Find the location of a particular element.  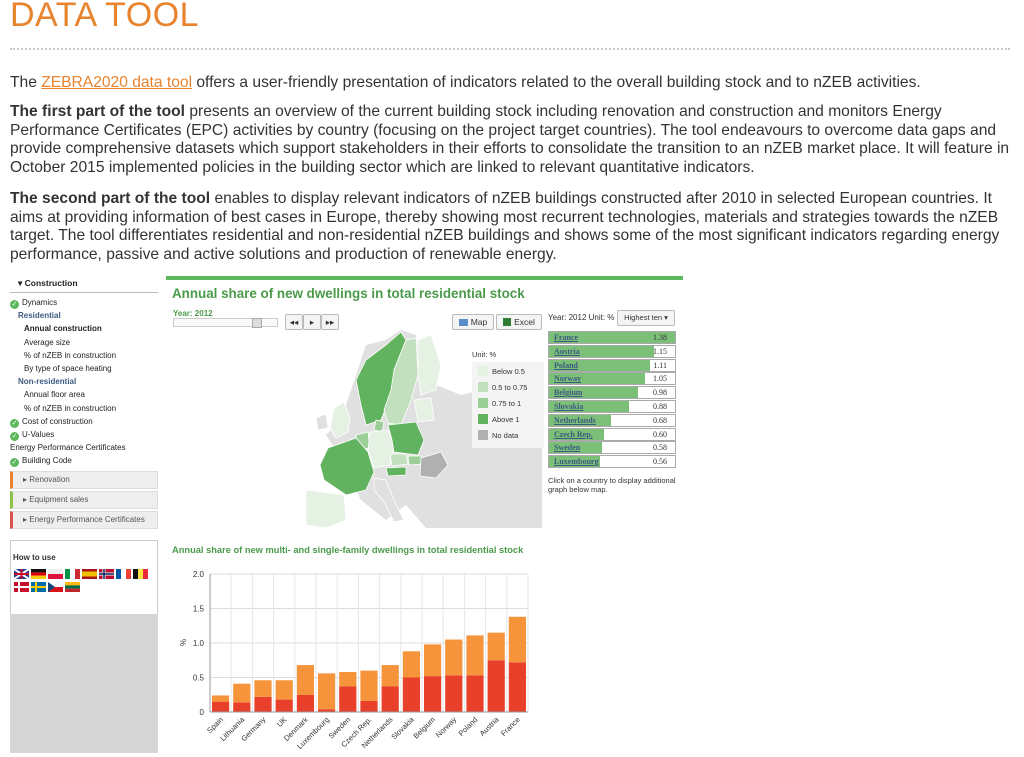

ranking-row: Belgium 0.98 is located at coordinates (612, 393).